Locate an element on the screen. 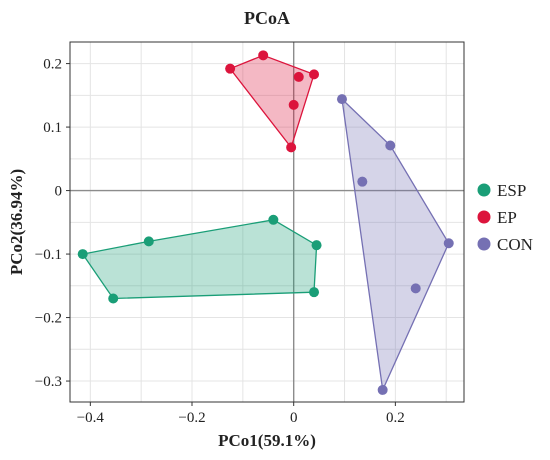 The image size is (550, 460). x-tick-label: 0 is located at coordinates (294, 418).